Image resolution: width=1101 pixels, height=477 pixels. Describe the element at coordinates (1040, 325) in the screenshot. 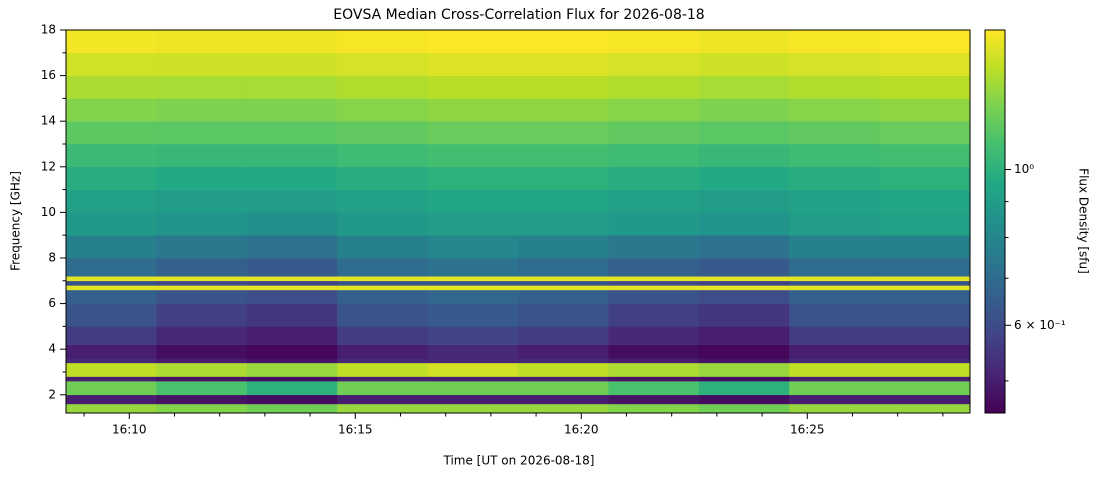

I see `colorbar-tick-label: 6 × 10⁻¹` at that location.